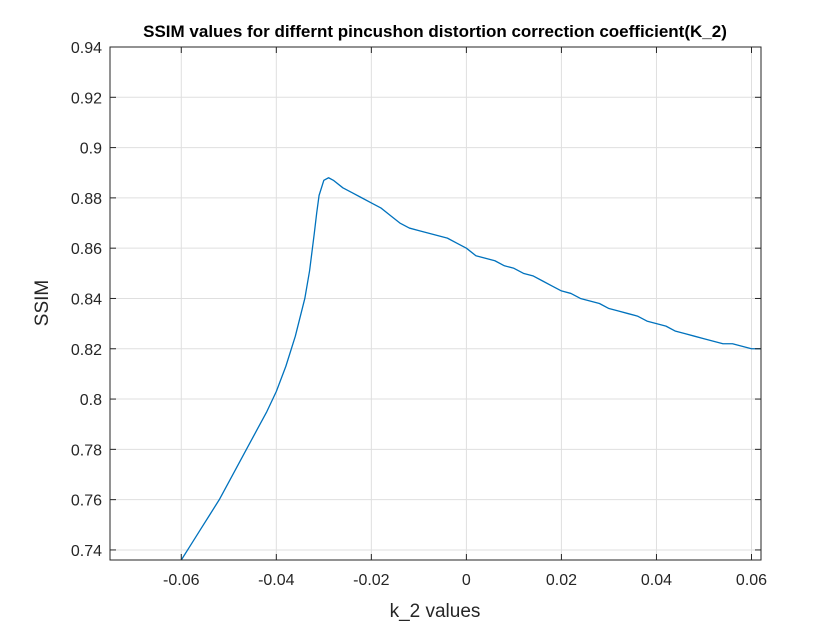 This screenshot has height=630, width=840. What do you see at coordinates (371, 580) in the screenshot?
I see `x-tick-label: -0.02` at bounding box center [371, 580].